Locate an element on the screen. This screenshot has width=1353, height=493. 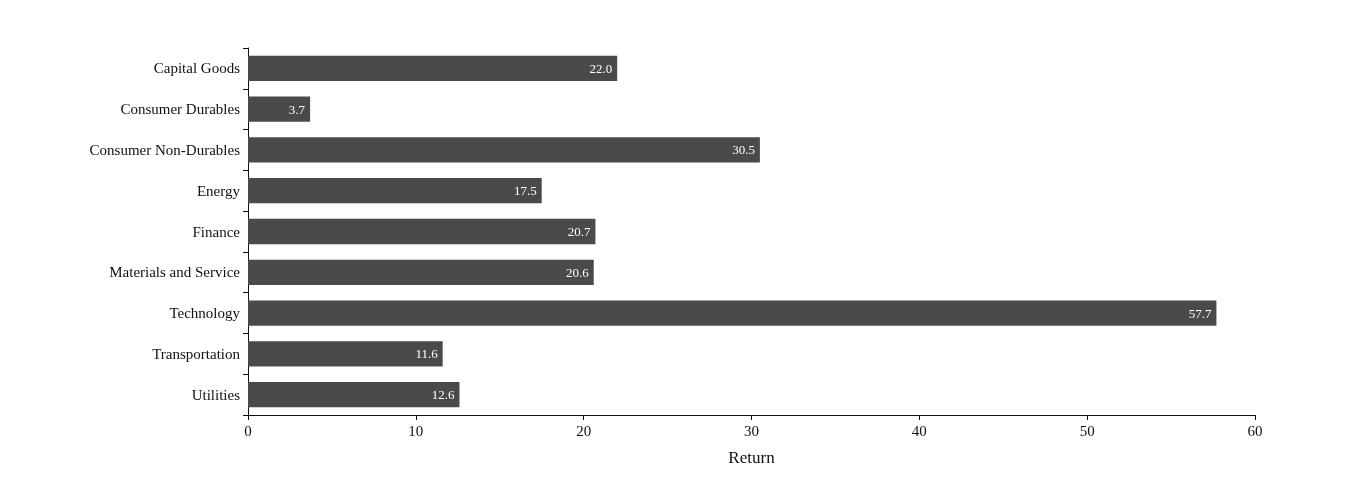
x-tick-label: 10 is located at coordinates (416, 430).